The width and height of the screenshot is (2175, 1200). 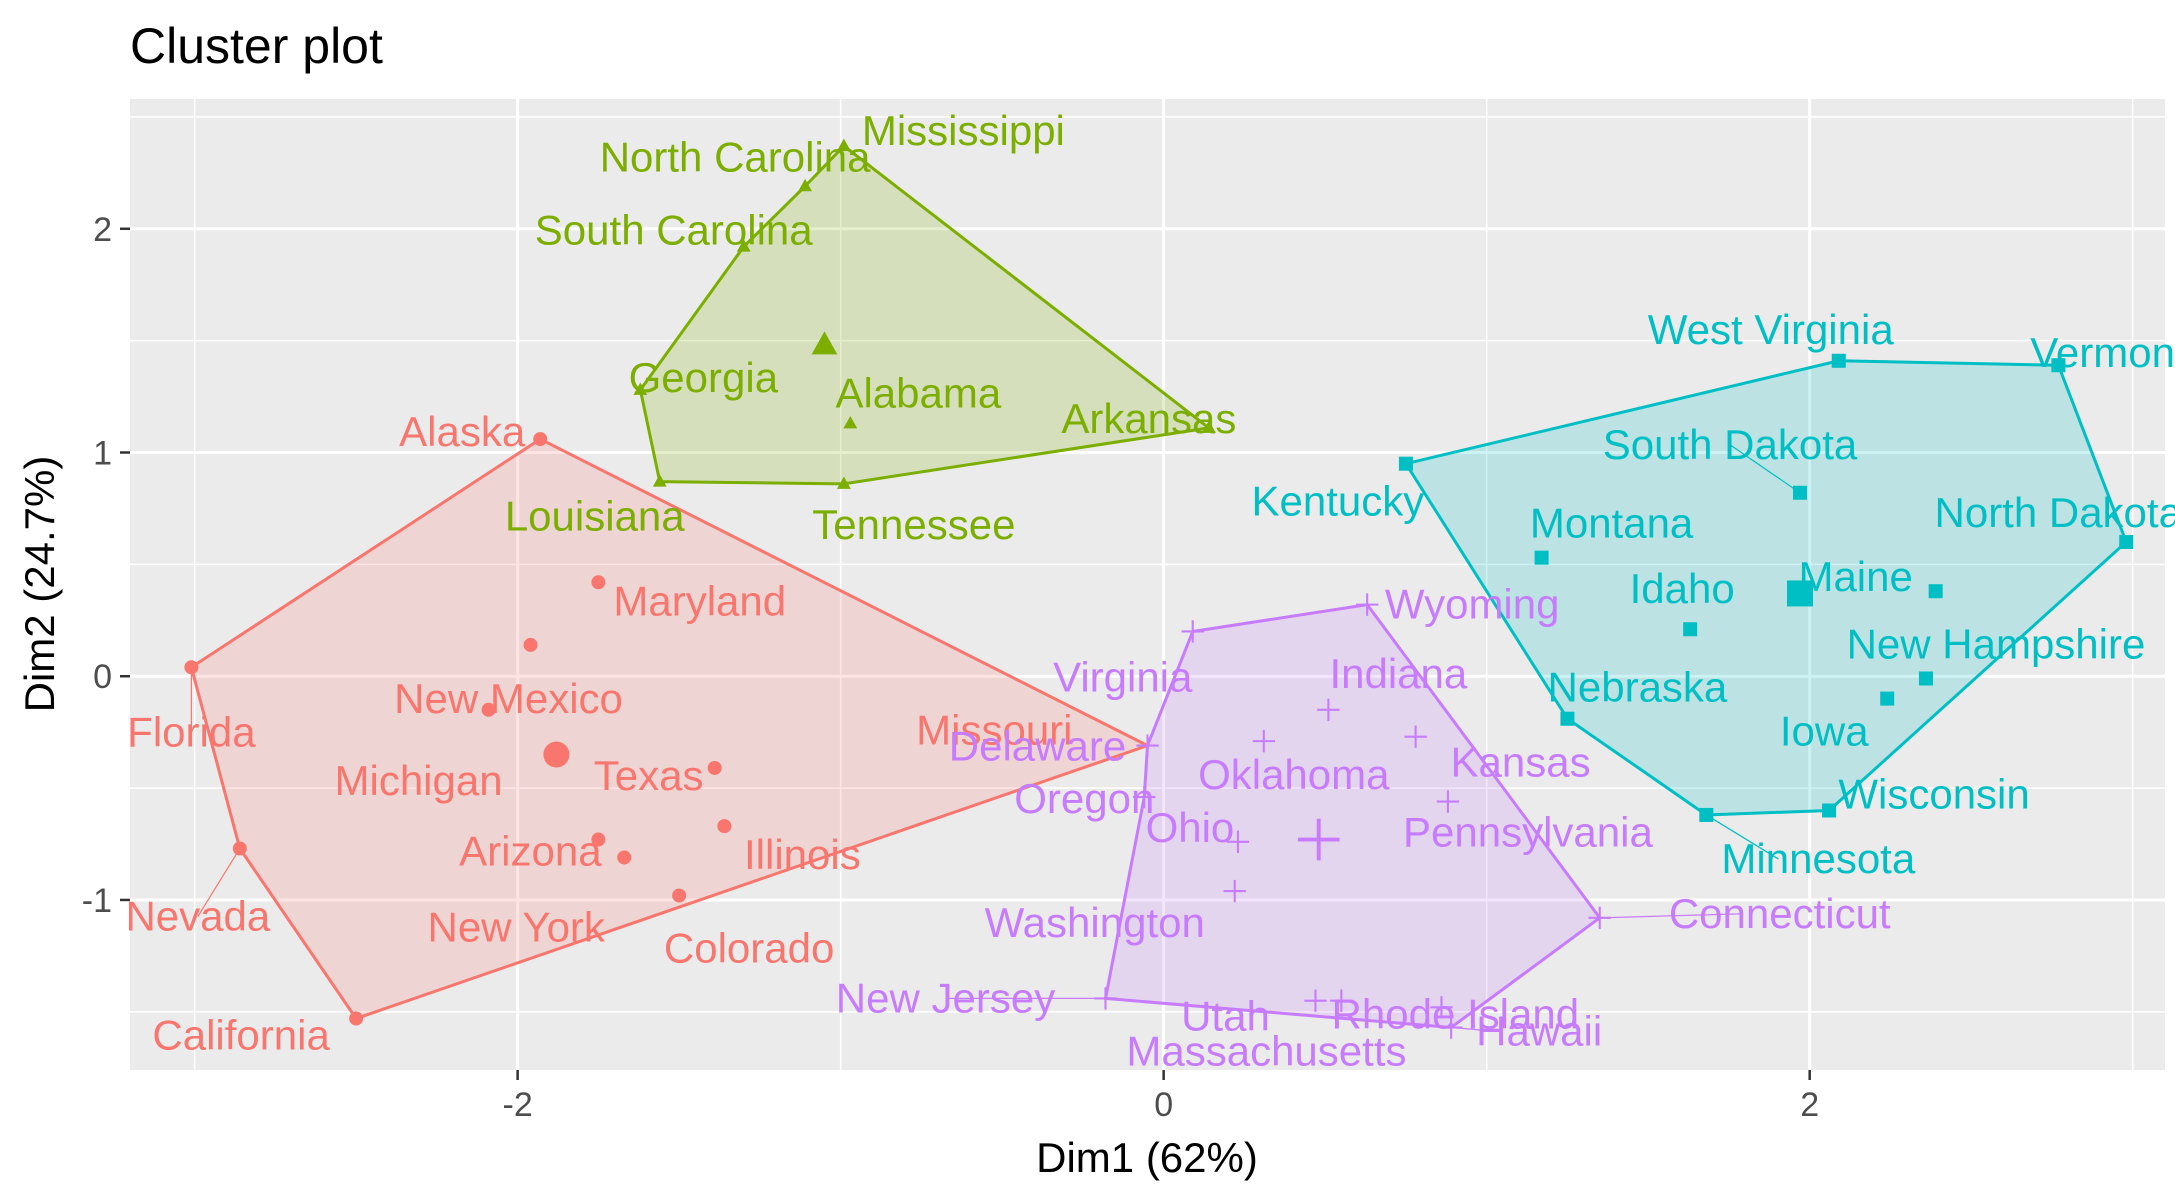 I want to click on point-colorado, so click(x=679, y=895).